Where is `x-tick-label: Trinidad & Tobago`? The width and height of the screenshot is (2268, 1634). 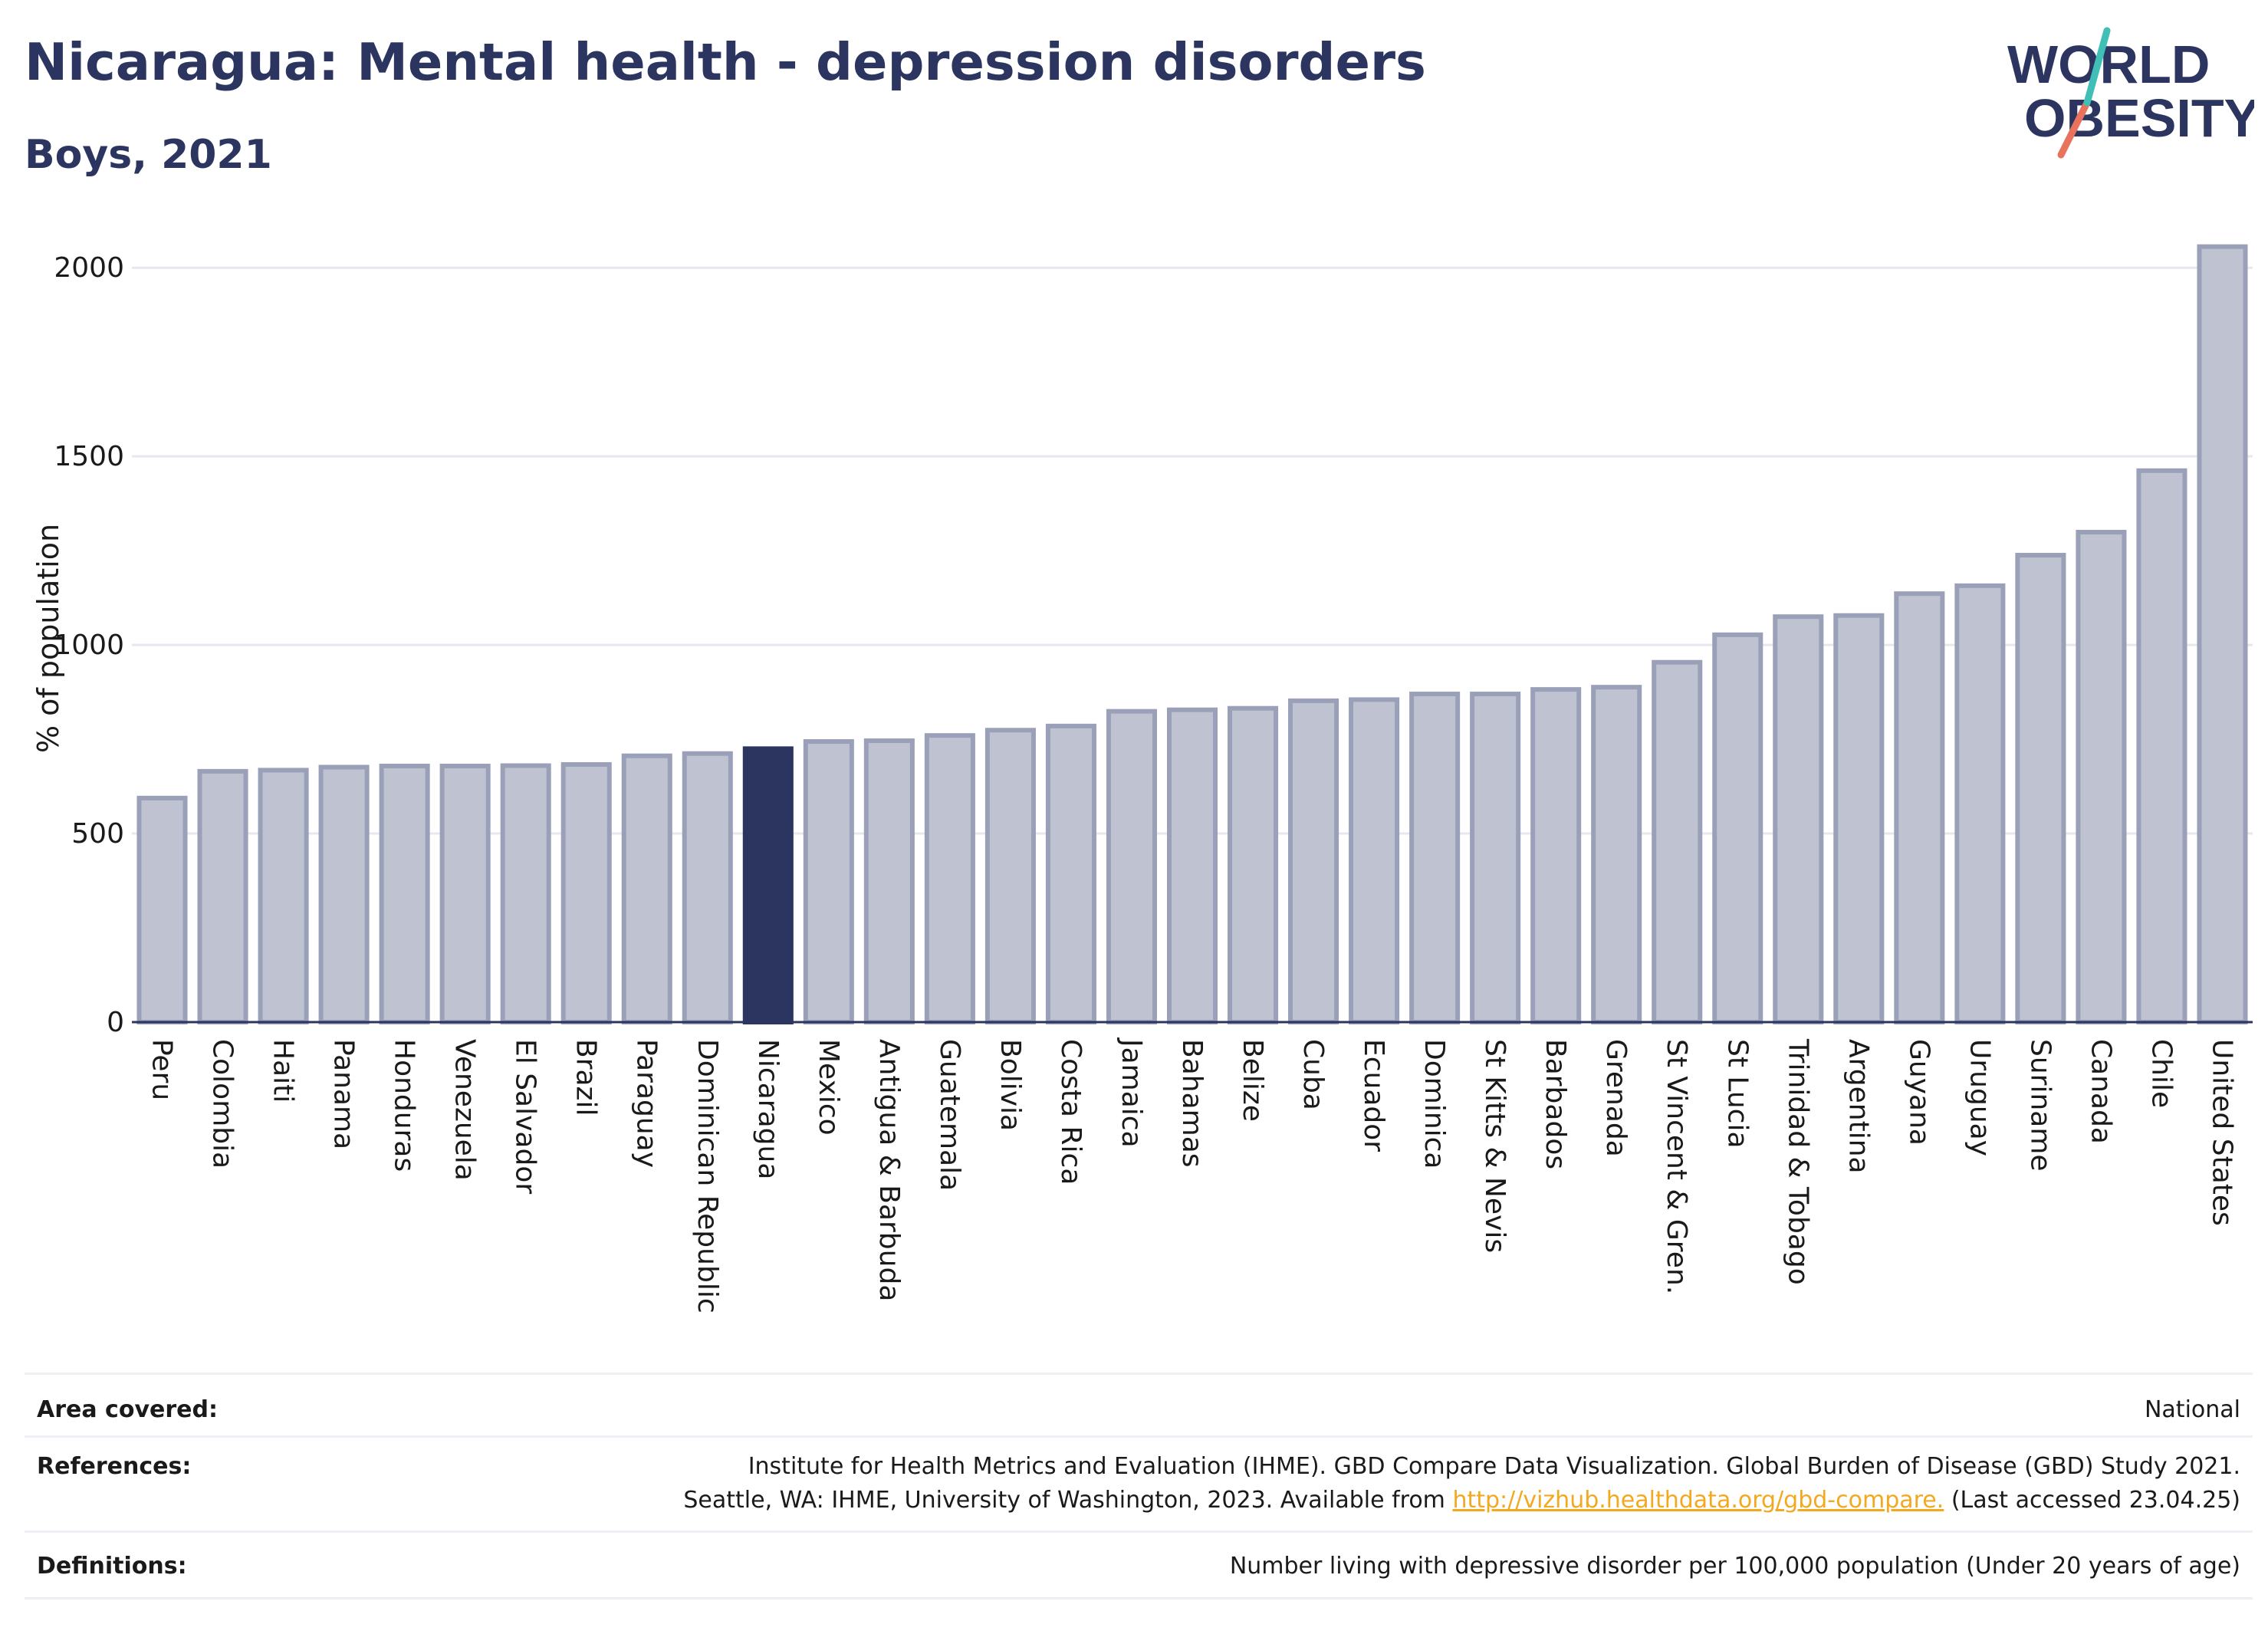 x-tick-label: Trinidad & Tobago is located at coordinates (1797, 1162).